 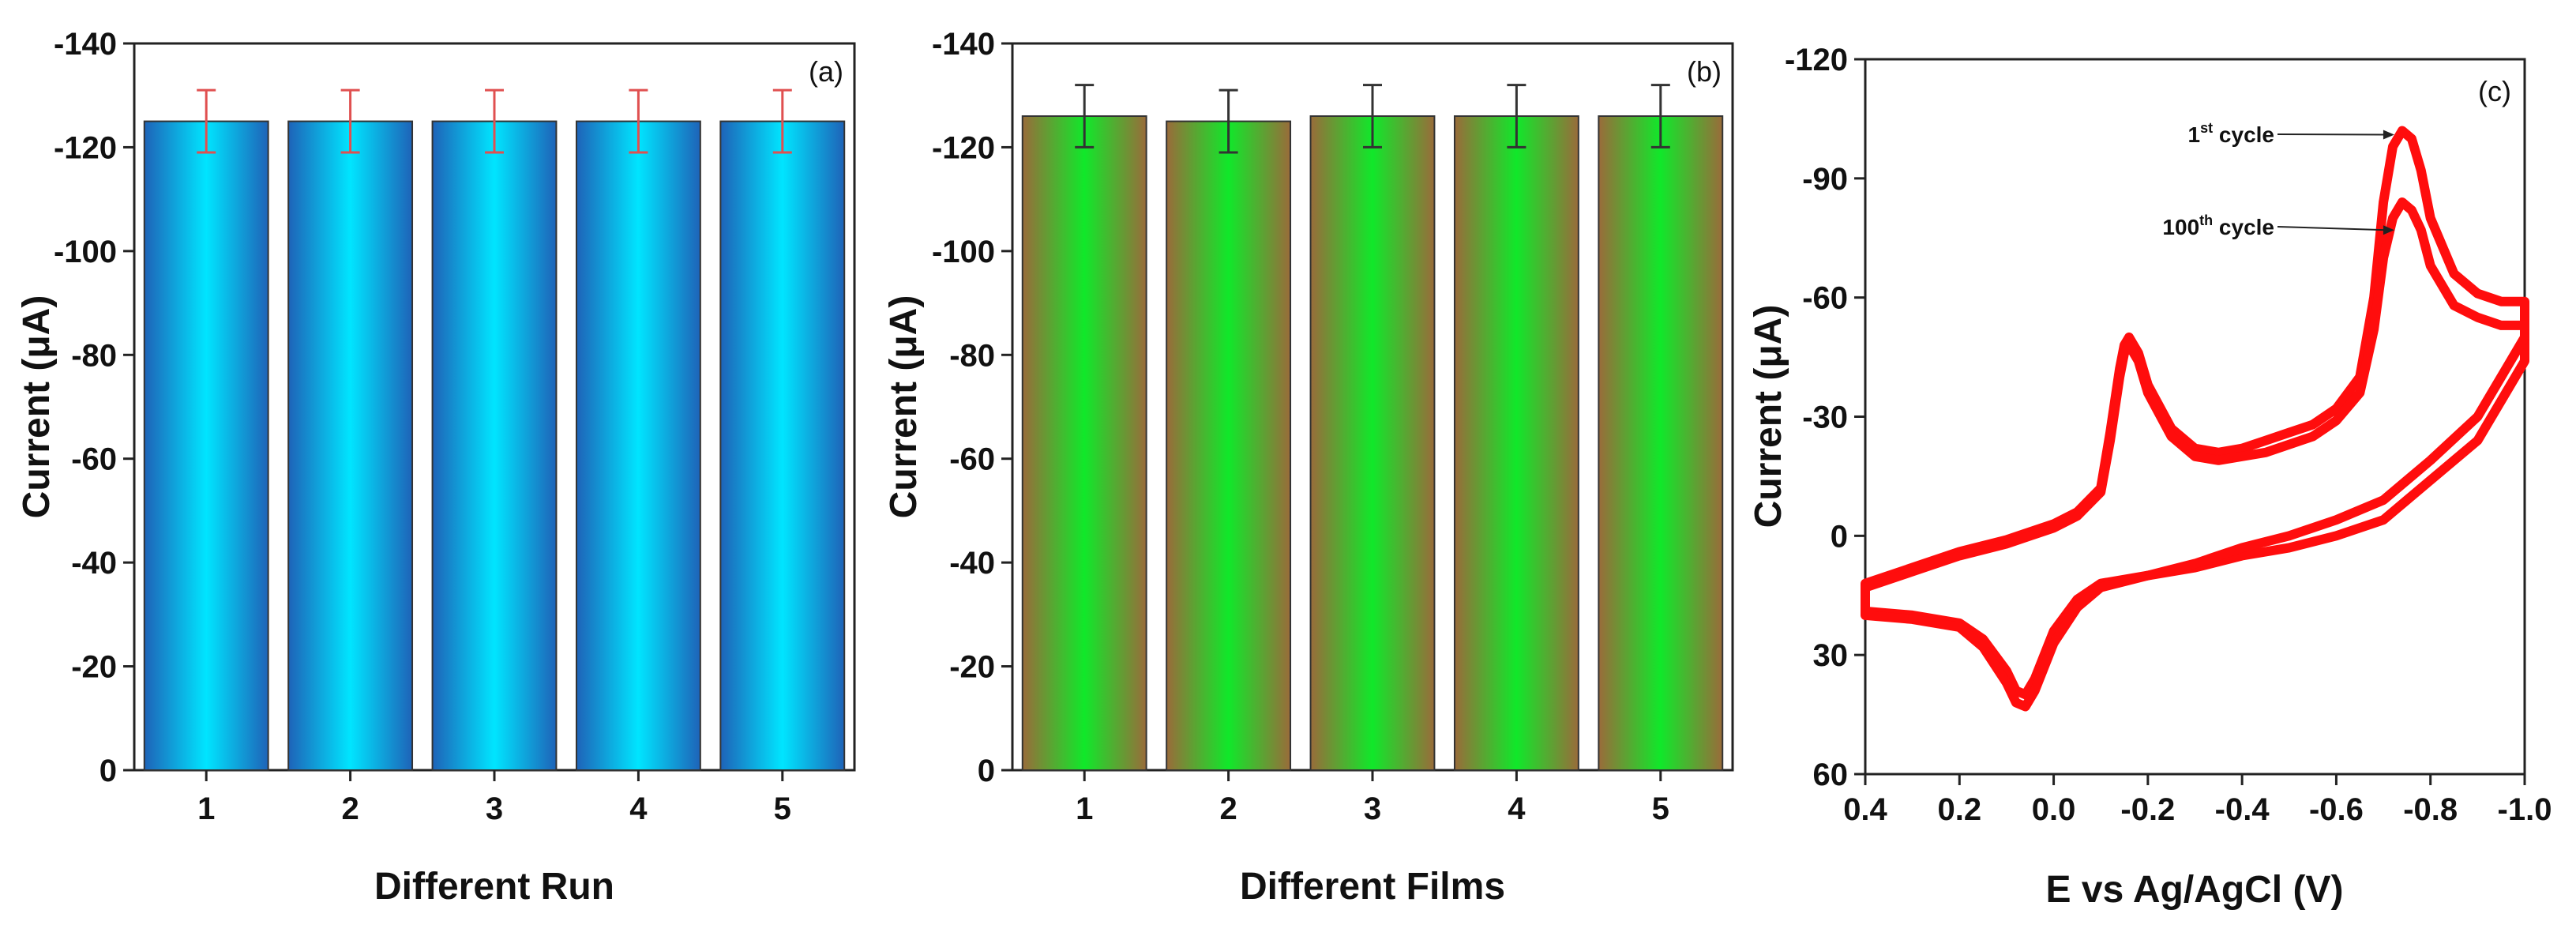 I want to click on panel-c-tag: (c), so click(x=2494, y=91).